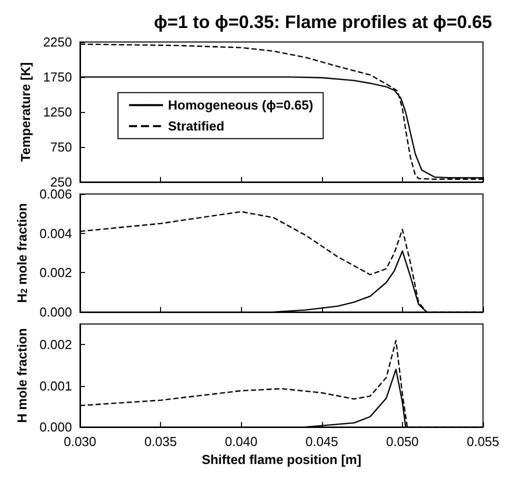 This screenshot has width=513, height=479. What do you see at coordinates (55, 233) in the screenshot?
I see `y-tick-label: 0.004` at bounding box center [55, 233].